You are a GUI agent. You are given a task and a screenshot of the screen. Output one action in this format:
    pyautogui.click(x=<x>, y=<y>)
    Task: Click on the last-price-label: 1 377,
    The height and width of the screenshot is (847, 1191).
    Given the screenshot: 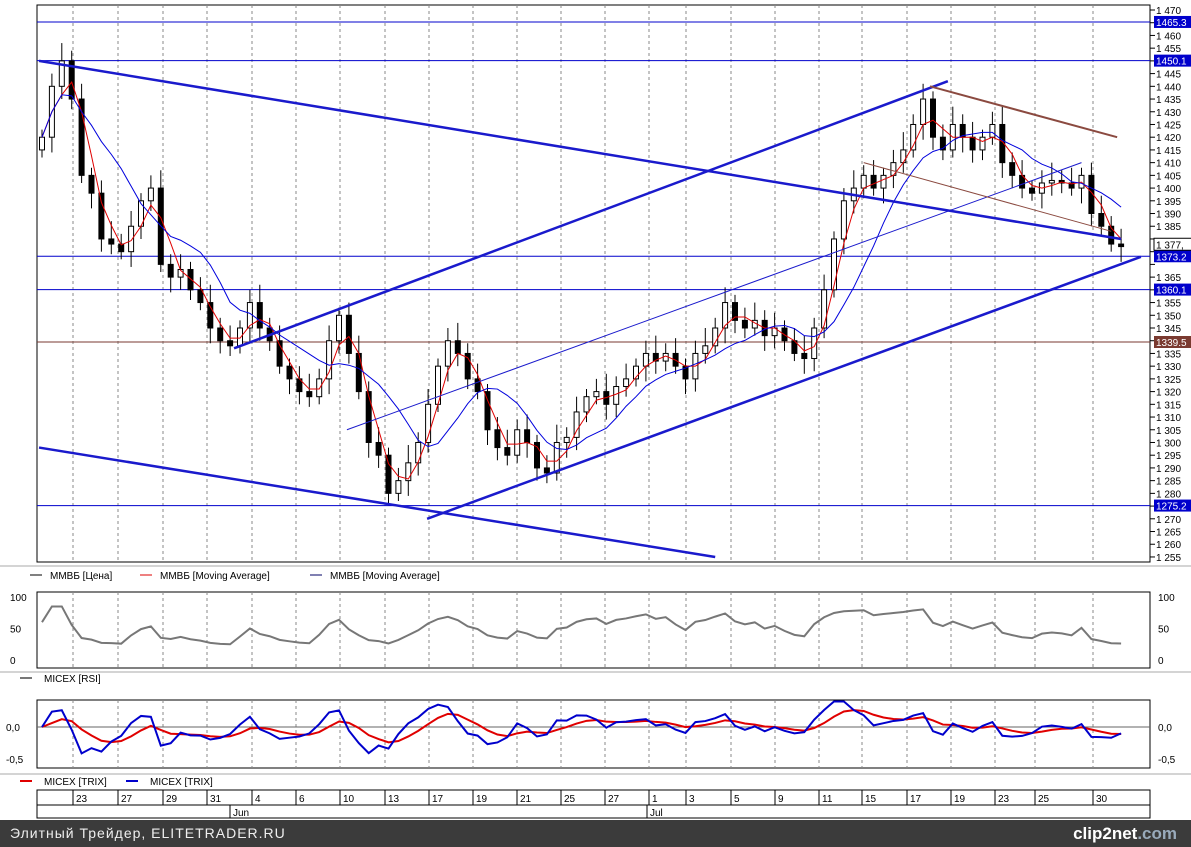 What is the action you would take?
    pyautogui.click(x=1170, y=245)
    